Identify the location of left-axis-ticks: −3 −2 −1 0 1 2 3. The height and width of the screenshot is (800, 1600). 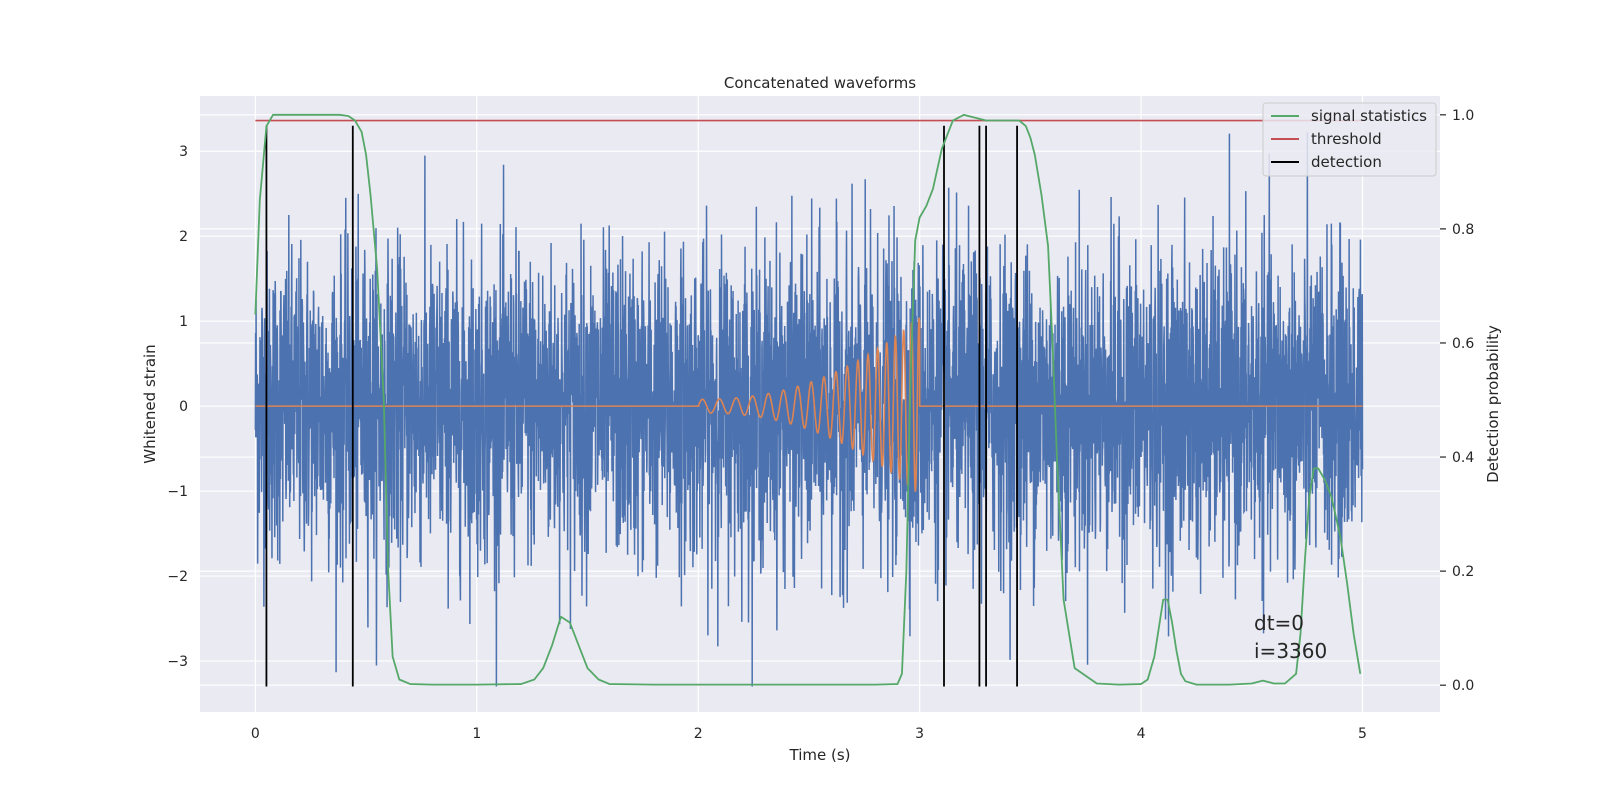
(177, 407).